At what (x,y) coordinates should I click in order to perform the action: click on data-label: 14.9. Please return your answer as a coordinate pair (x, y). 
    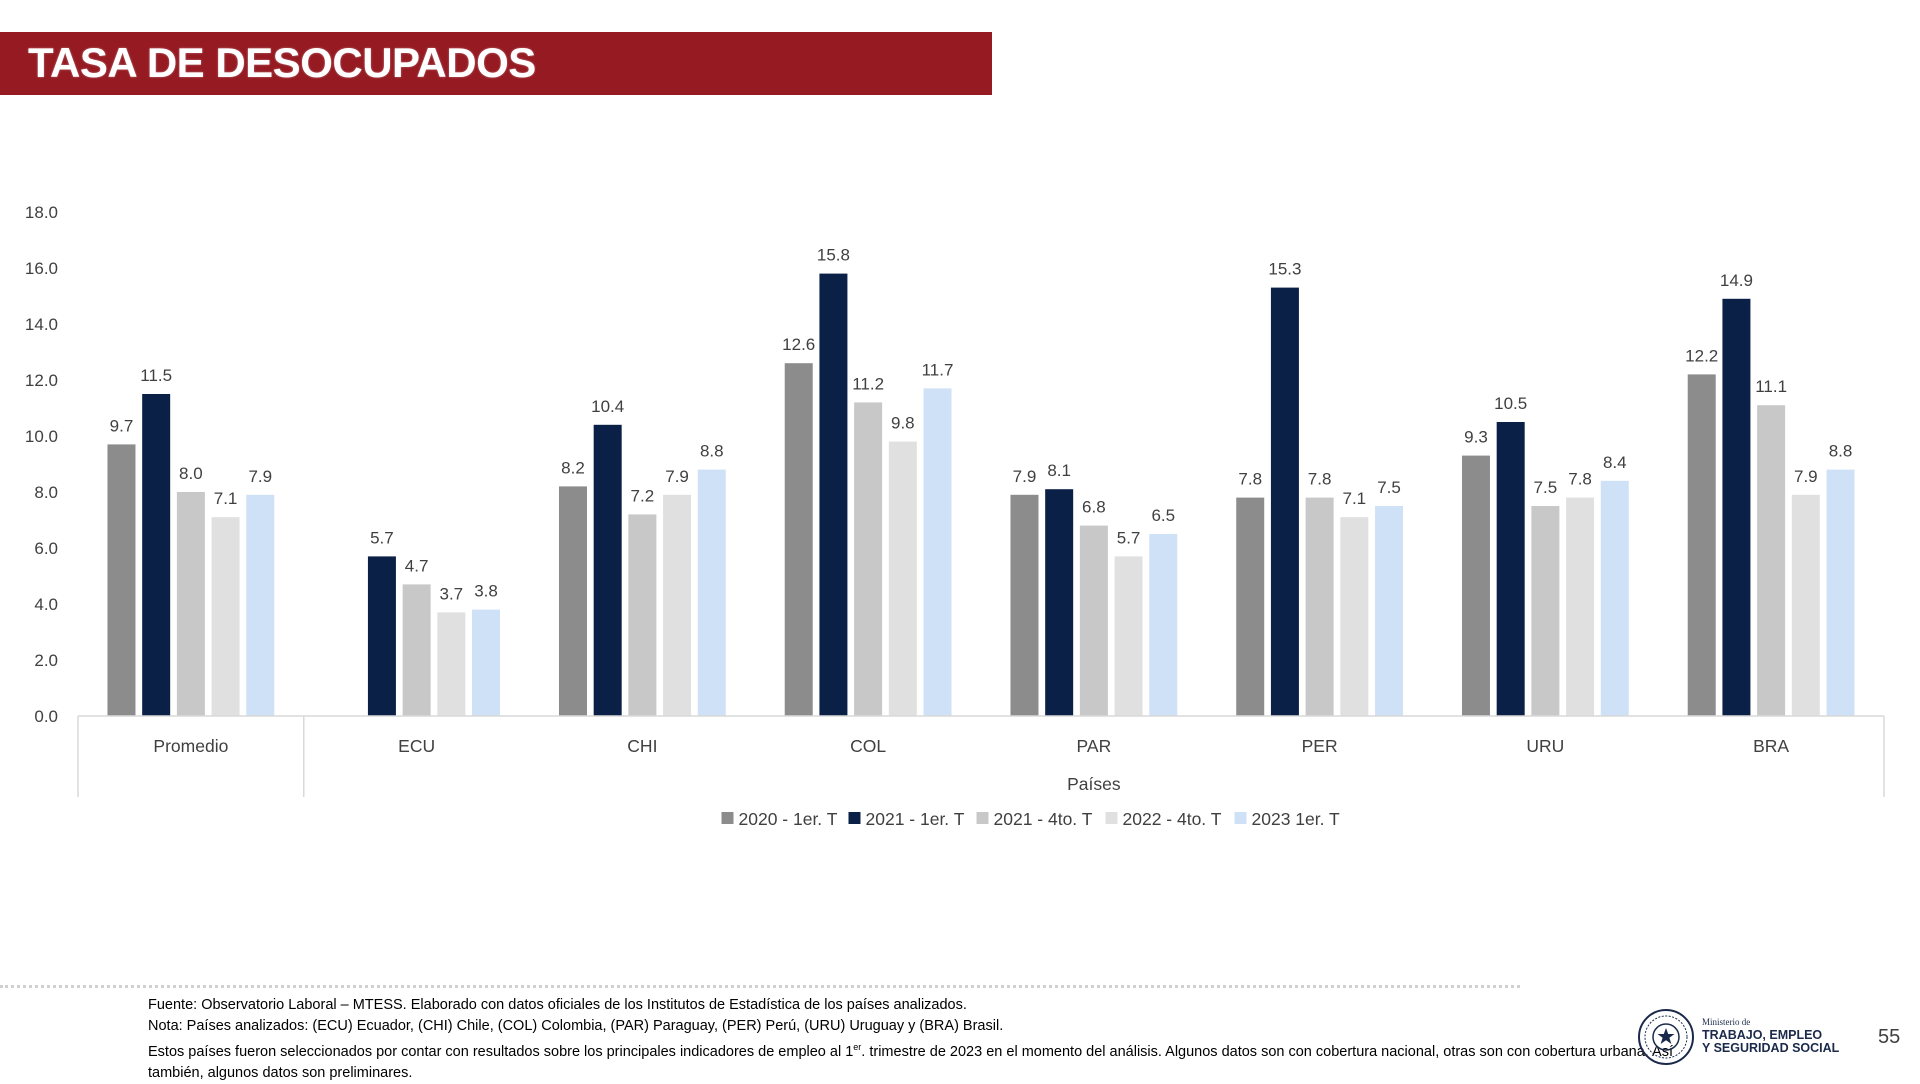
    Looking at the image, I should click on (1736, 280).